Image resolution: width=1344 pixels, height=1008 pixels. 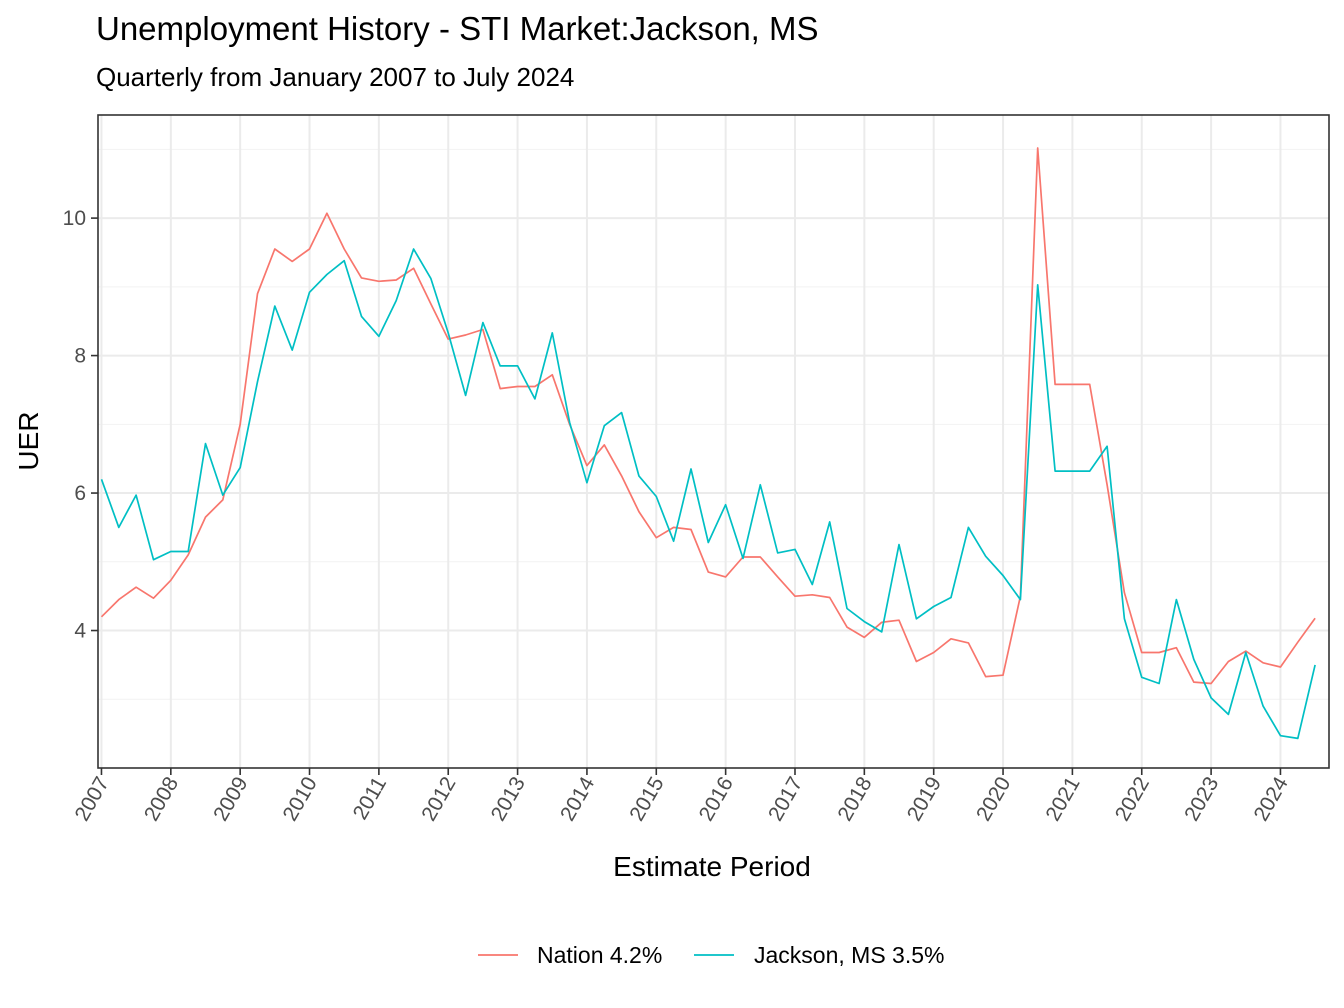 I want to click on x-tick-label: 2014, so click(x=577, y=799).